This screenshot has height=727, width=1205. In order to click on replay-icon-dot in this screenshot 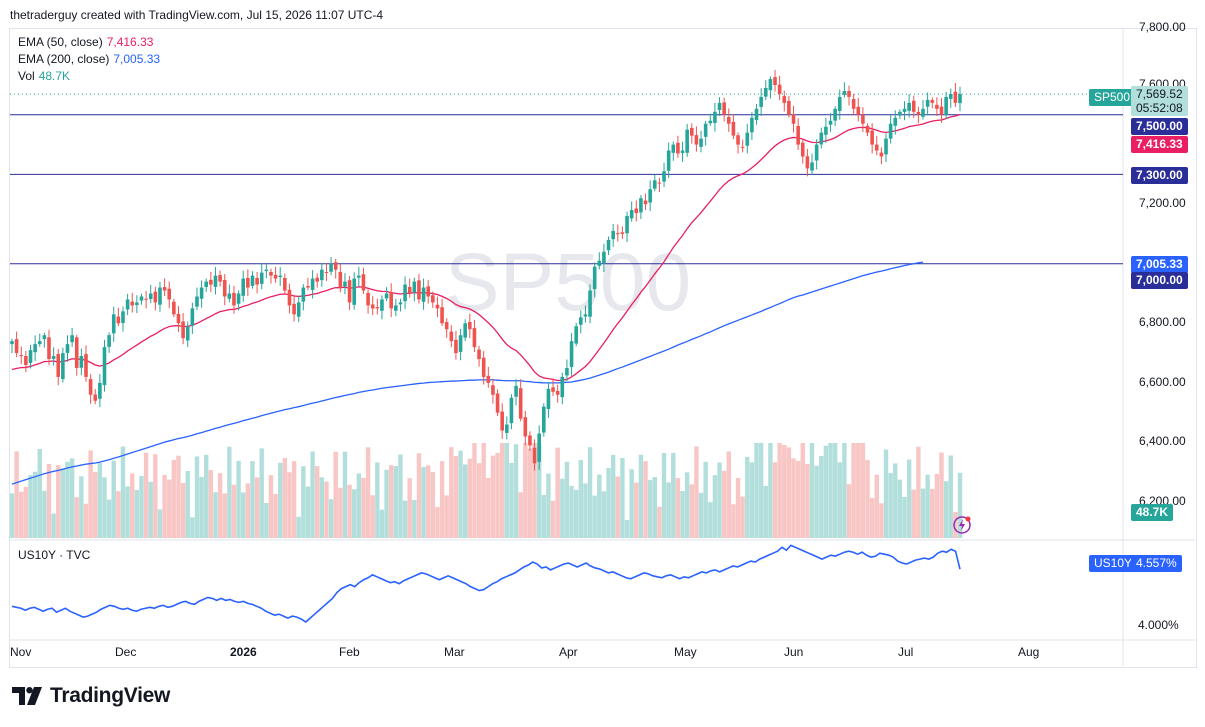, I will do `click(968, 519)`.